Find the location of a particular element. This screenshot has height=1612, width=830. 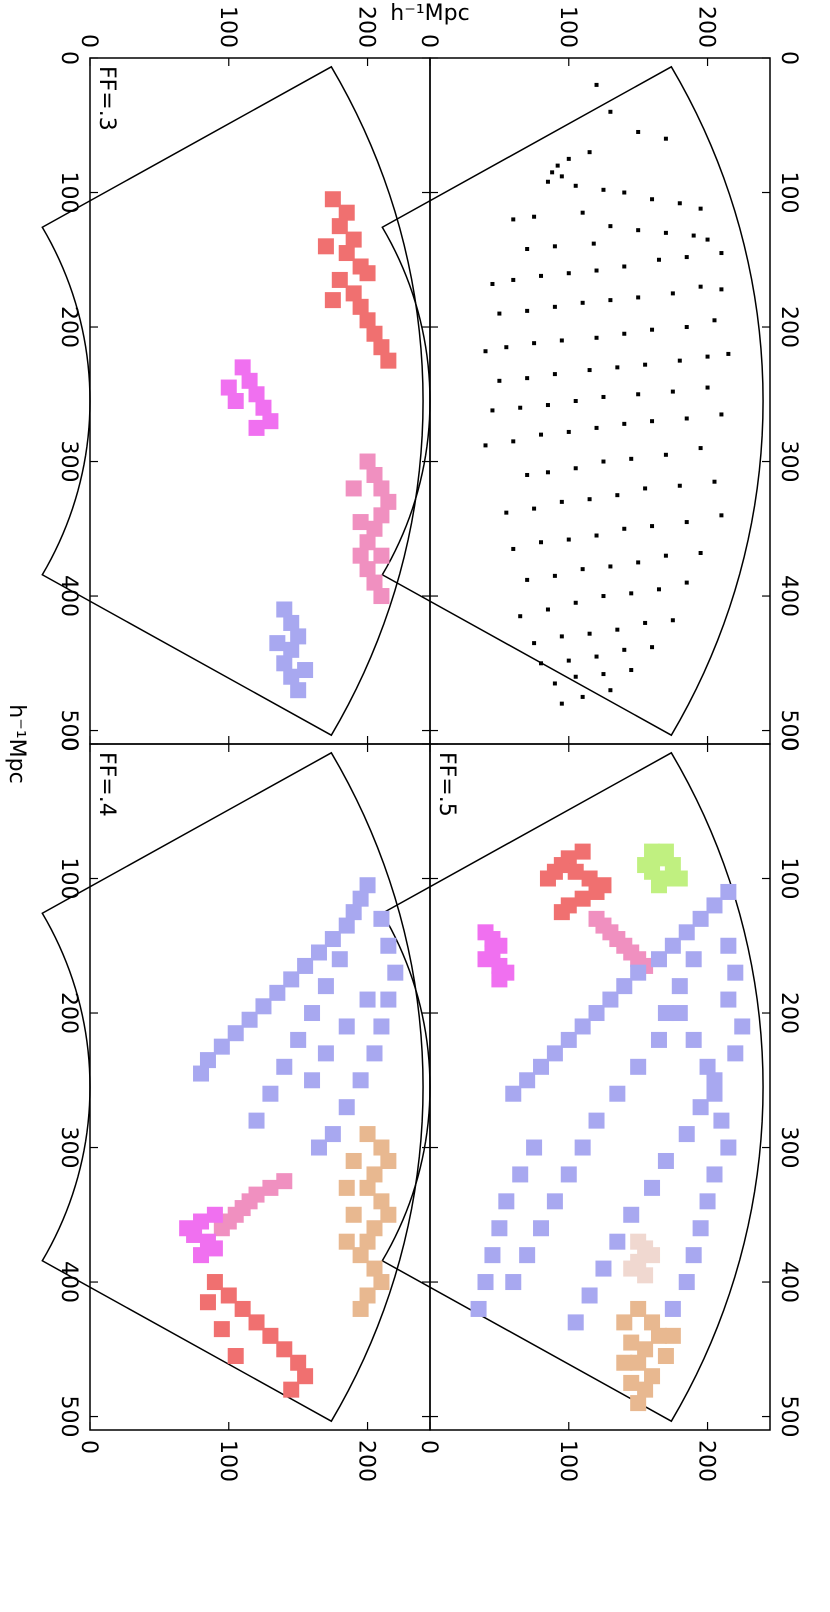

x-tick-label: 0 is located at coordinates (68, 744).